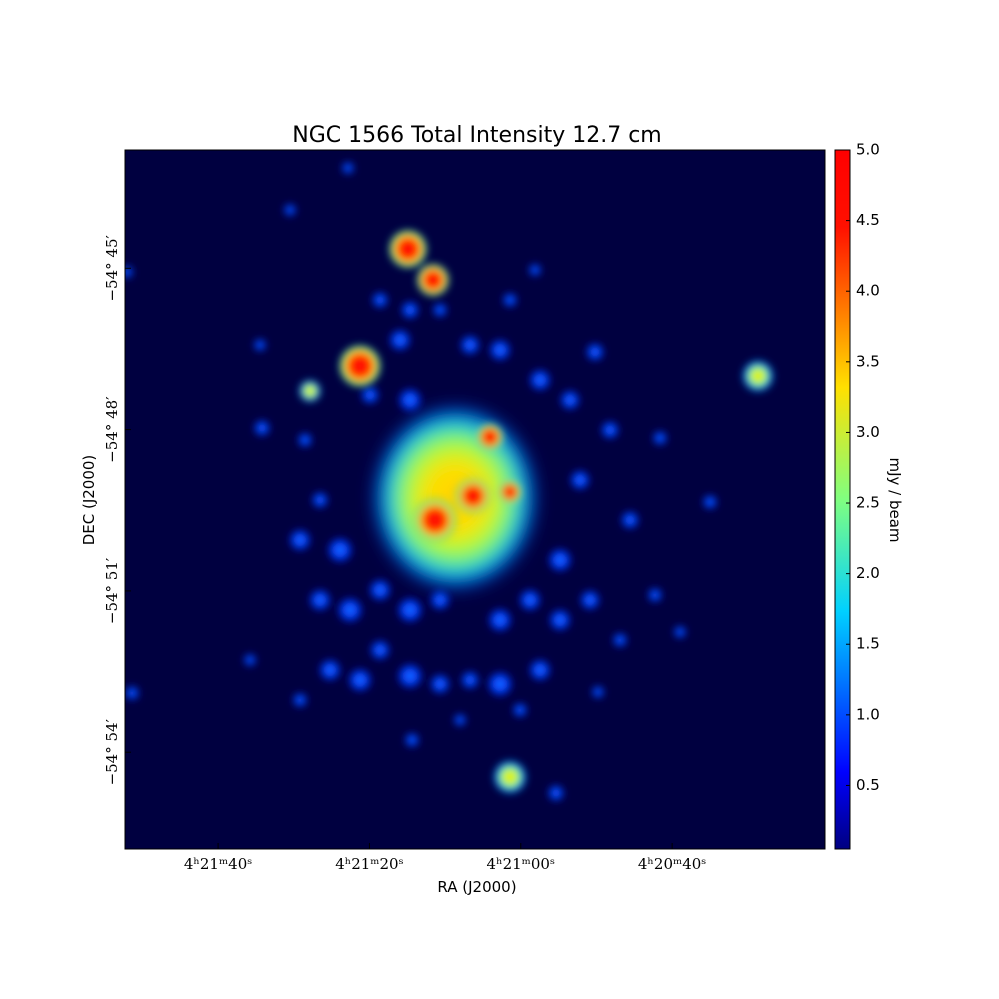  Describe the element at coordinates (868, 644) in the screenshot. I see `colorbar-tick-label: 1.5` at that location.